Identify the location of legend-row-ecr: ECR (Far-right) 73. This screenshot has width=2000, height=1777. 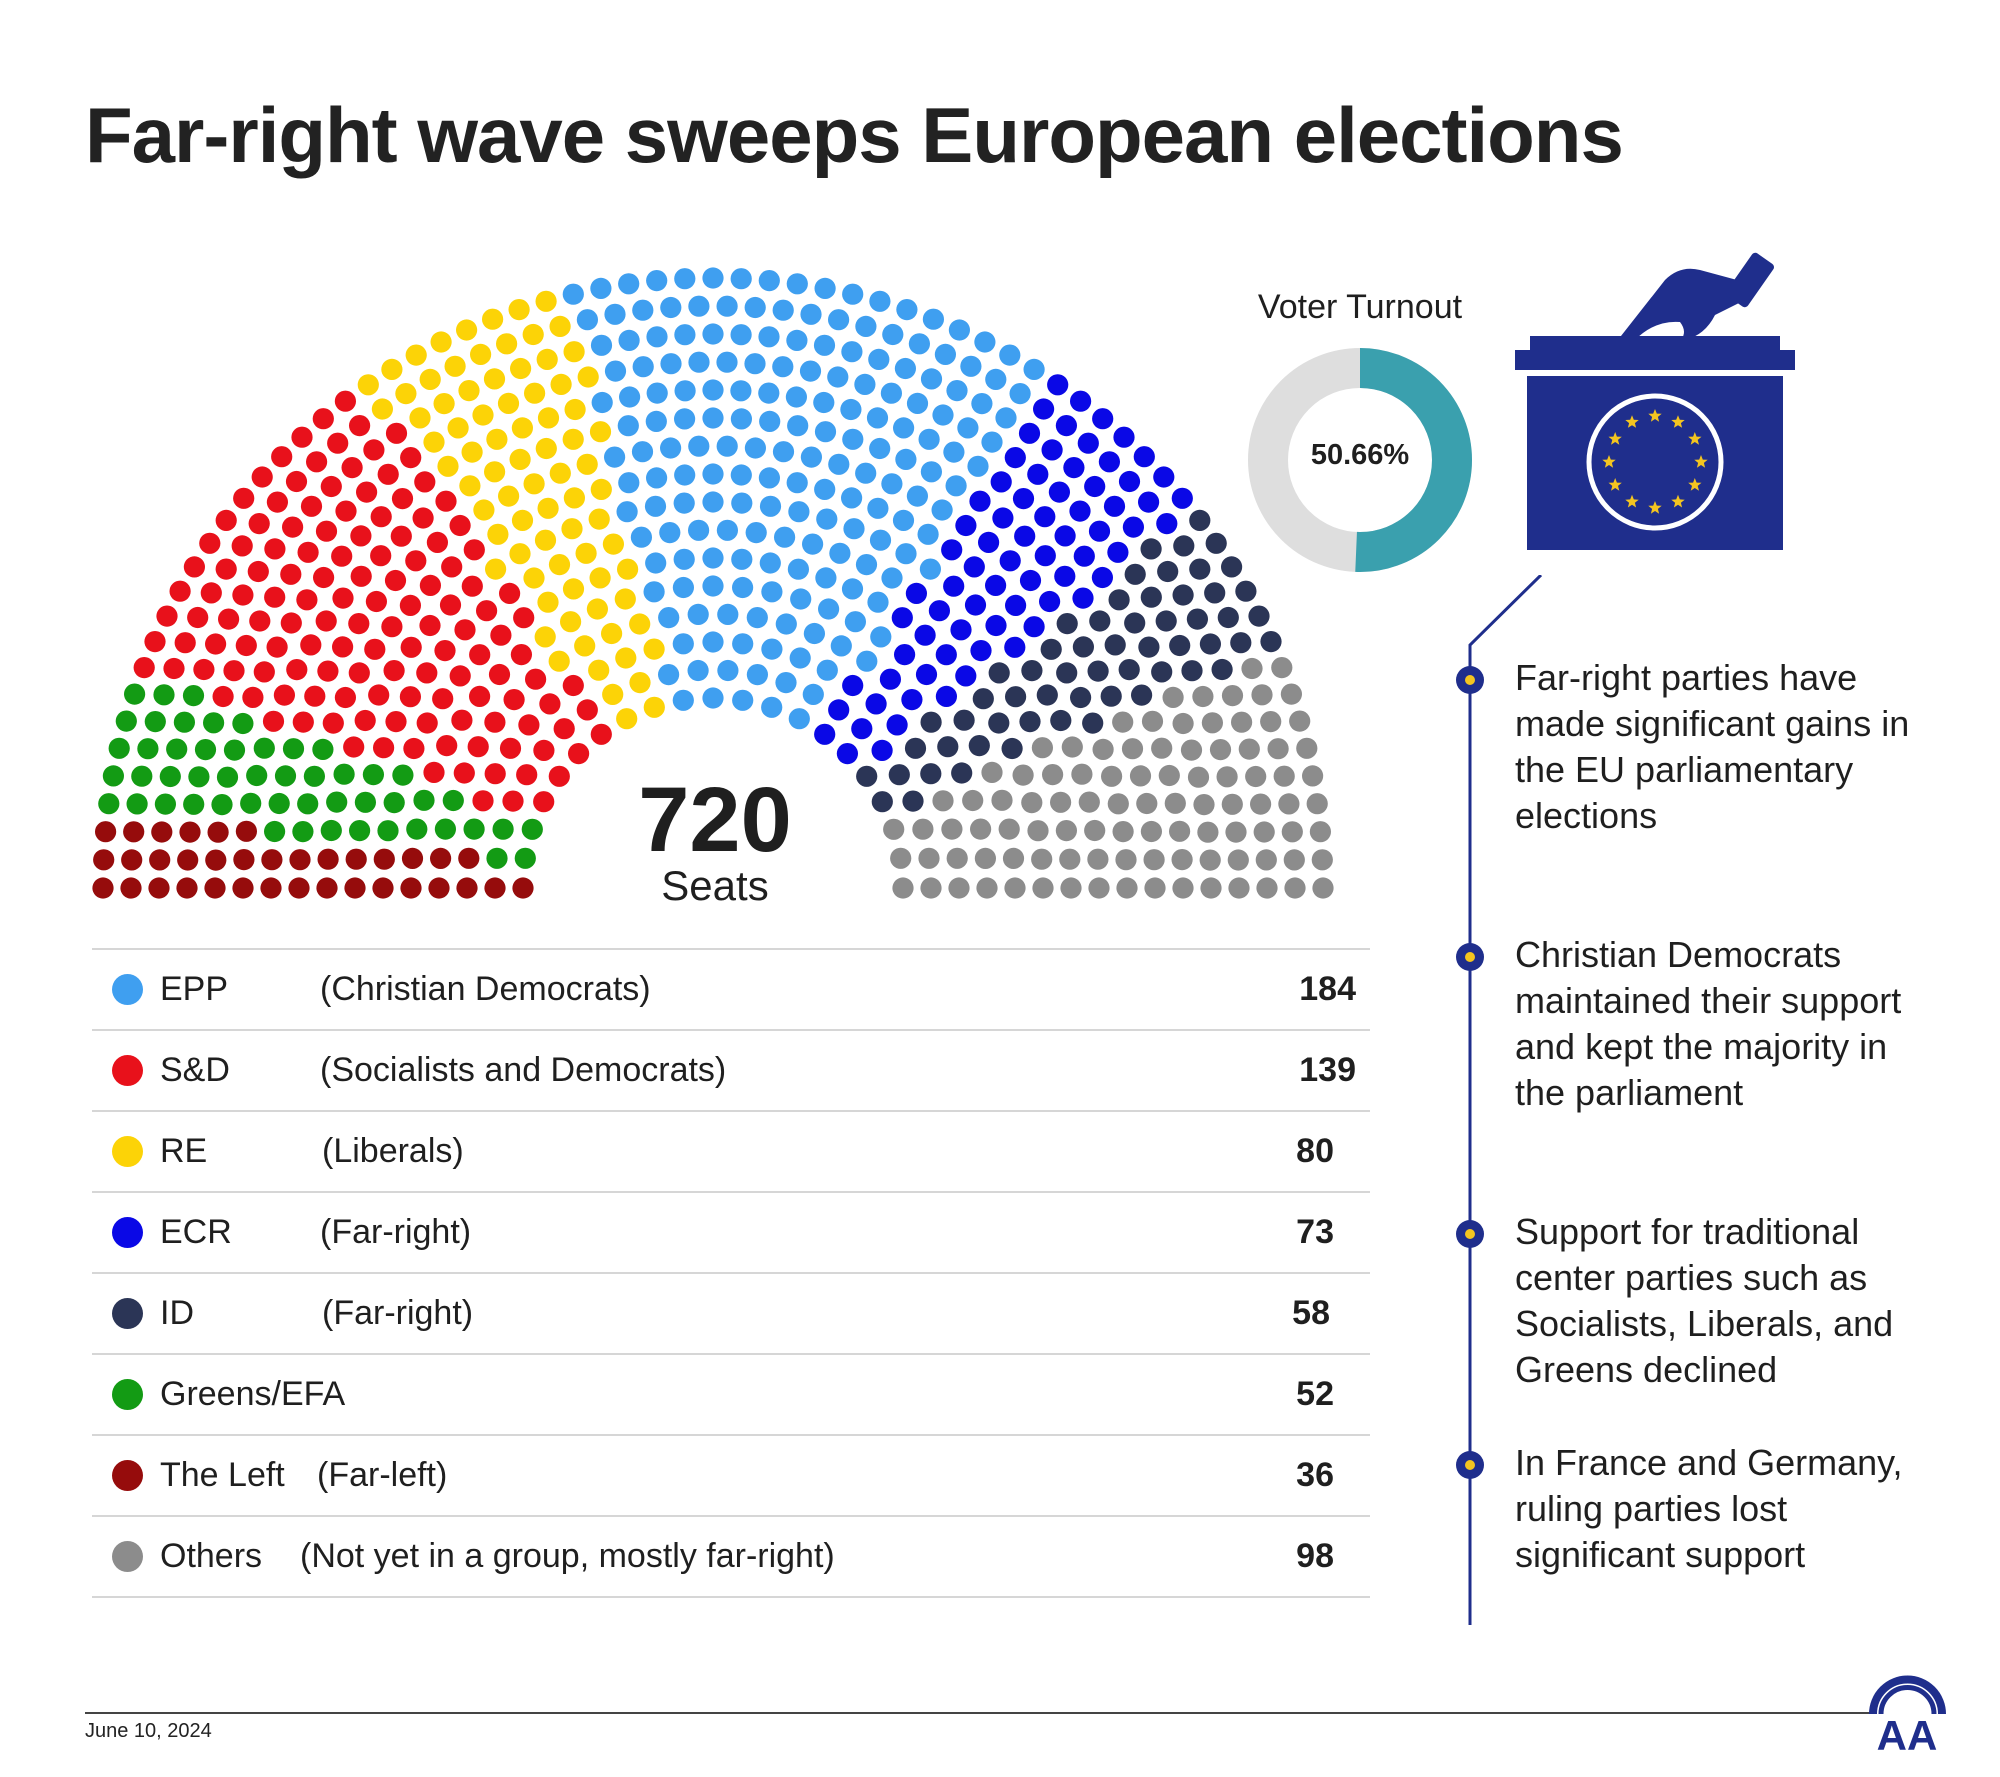
(731, 1233).